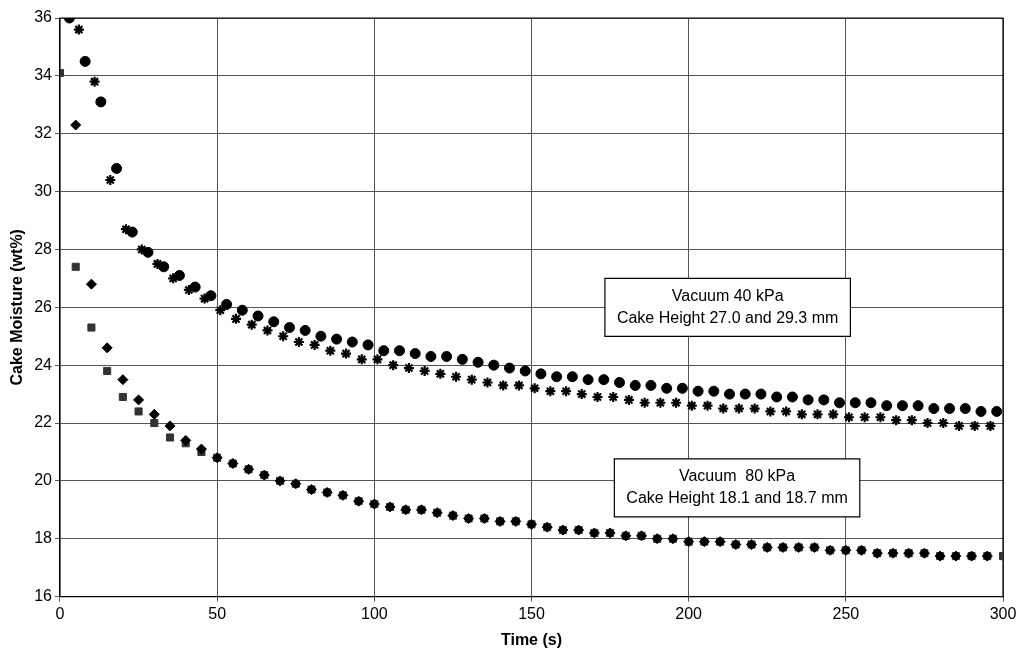 The width and height of the screenshot is (1021, 658). Describe the element at coordinates (43, 596) in the screenshot. I see `y-tick-label: 16` at that location.